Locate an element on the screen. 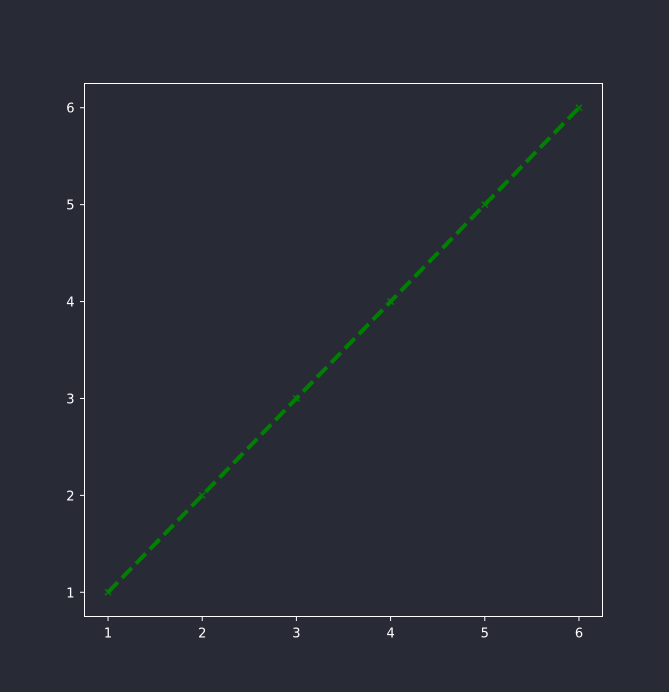  y-tick-label: 1 is located at coordinates (70, 593).